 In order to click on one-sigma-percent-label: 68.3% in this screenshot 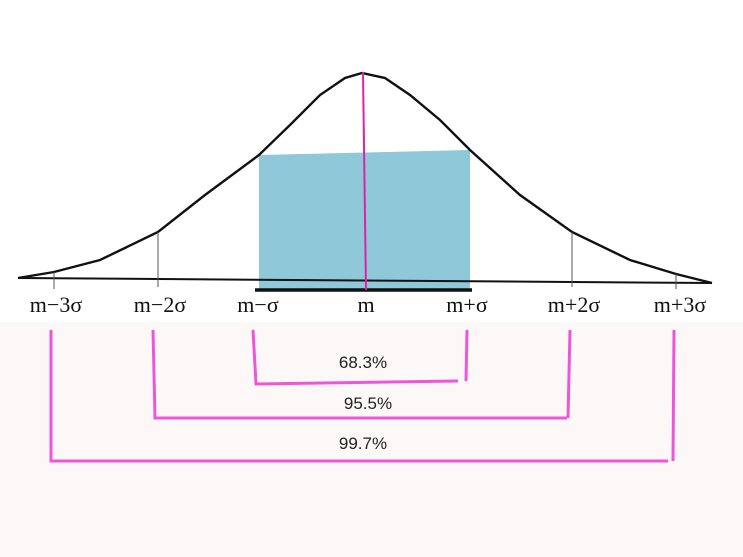, I will do `click(363, 362)`.